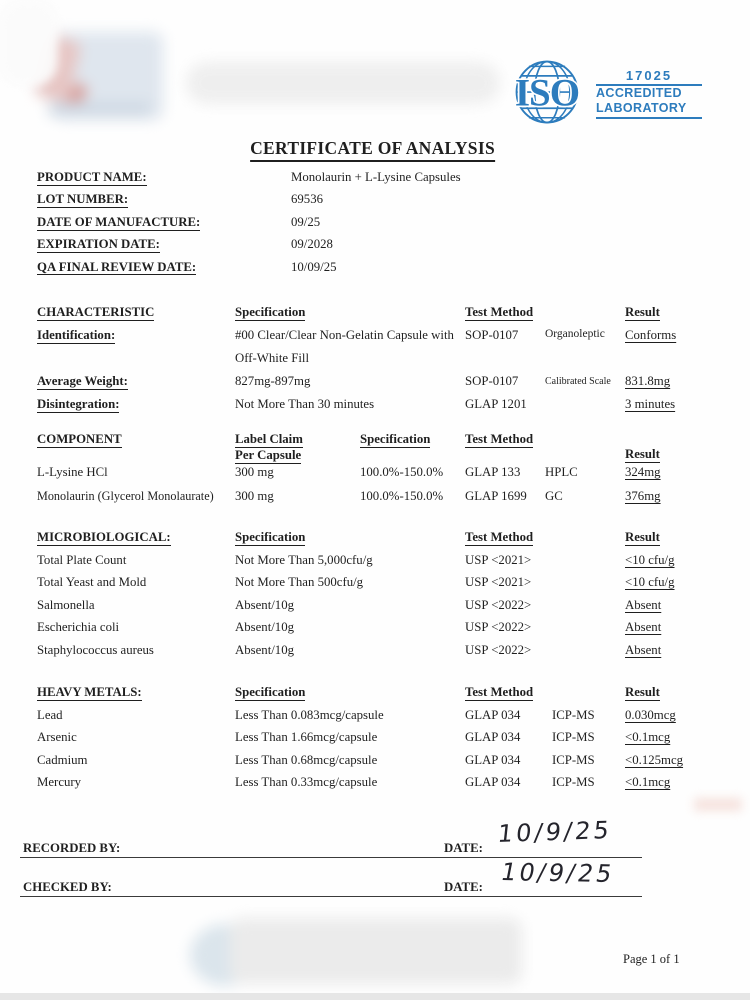  What do you see at coordinates (82, 382) in the screenshot?
I see `row-label: Average Weight:` at bounding box center [82, 382].